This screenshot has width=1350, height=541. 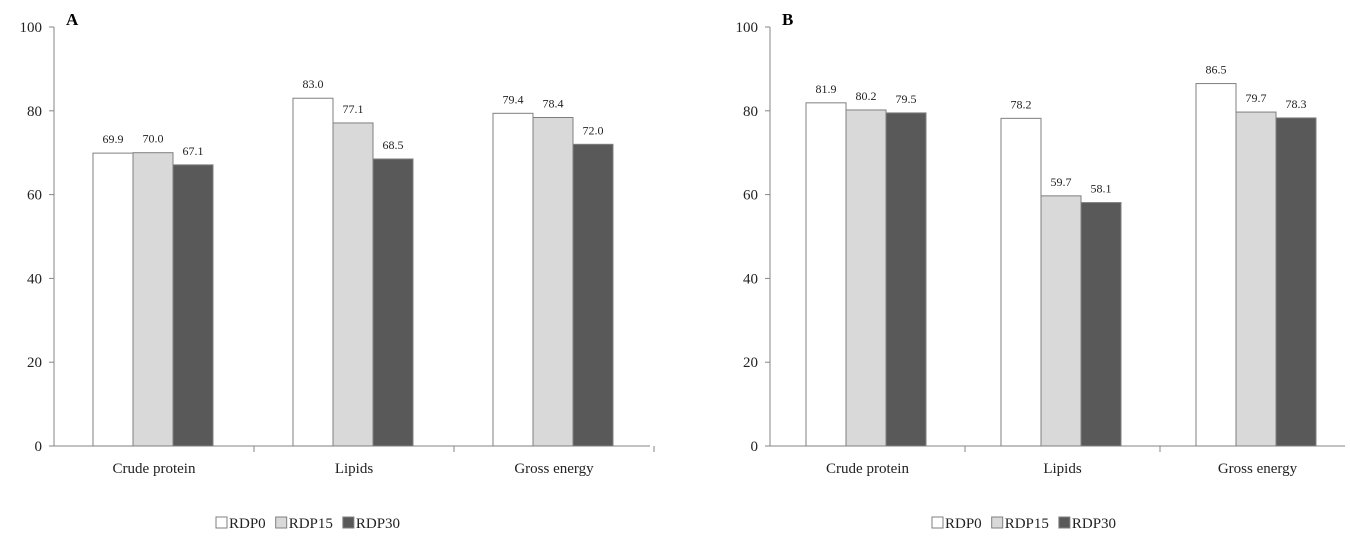 I want to click on value-label: 78.3, so click(x=1296, y=104).